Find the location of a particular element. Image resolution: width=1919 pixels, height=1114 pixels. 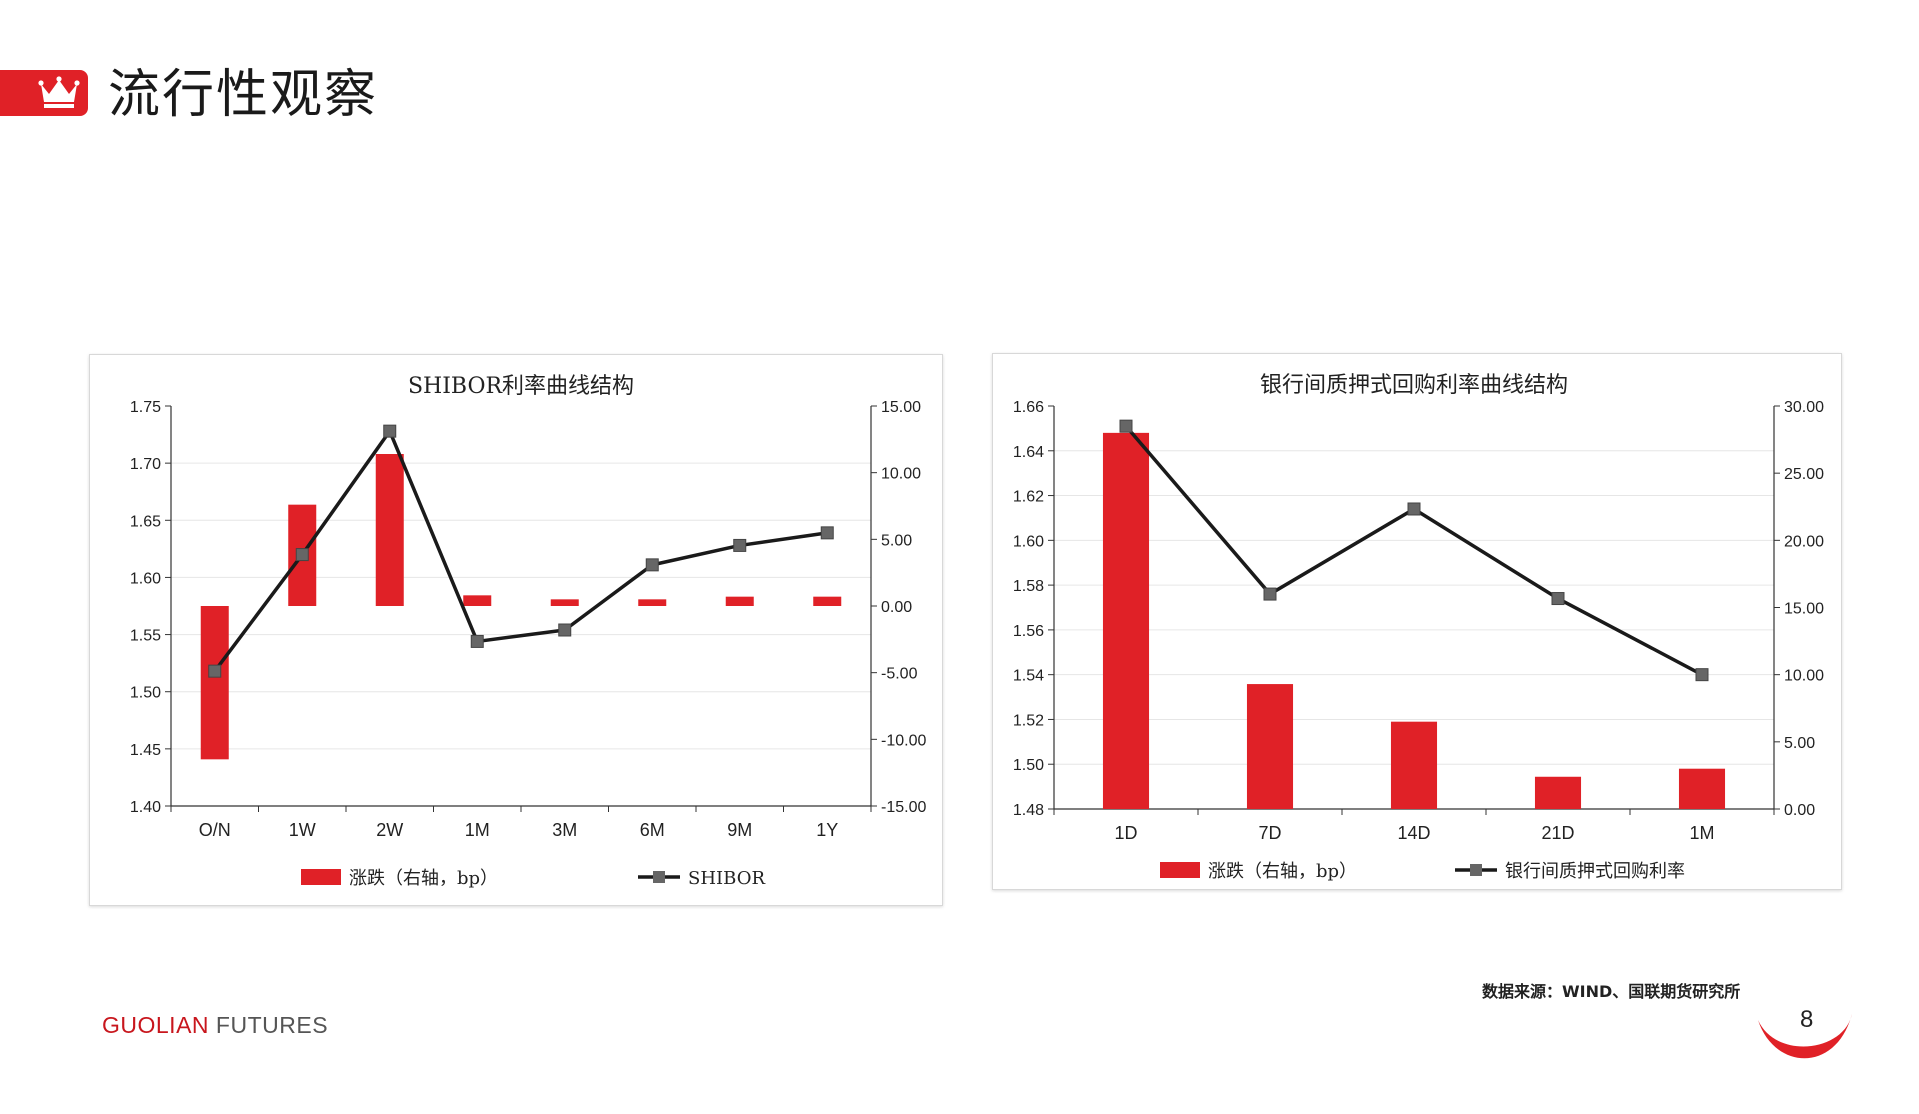

page-badge-icon is located at coordinates (1805, 1036).